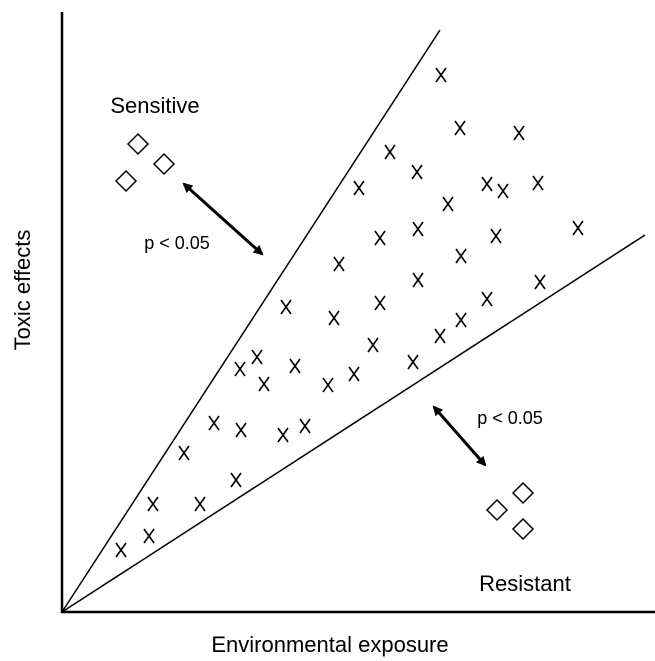  What do you see at coordinates (459, 436) in the screenshot?
I see `resistant-arrow` at bounding box center [459, 436].